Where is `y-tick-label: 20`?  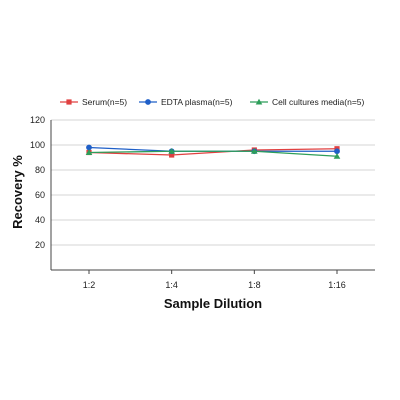 y-tick-label: 20 is located at coordinates (40, 245).